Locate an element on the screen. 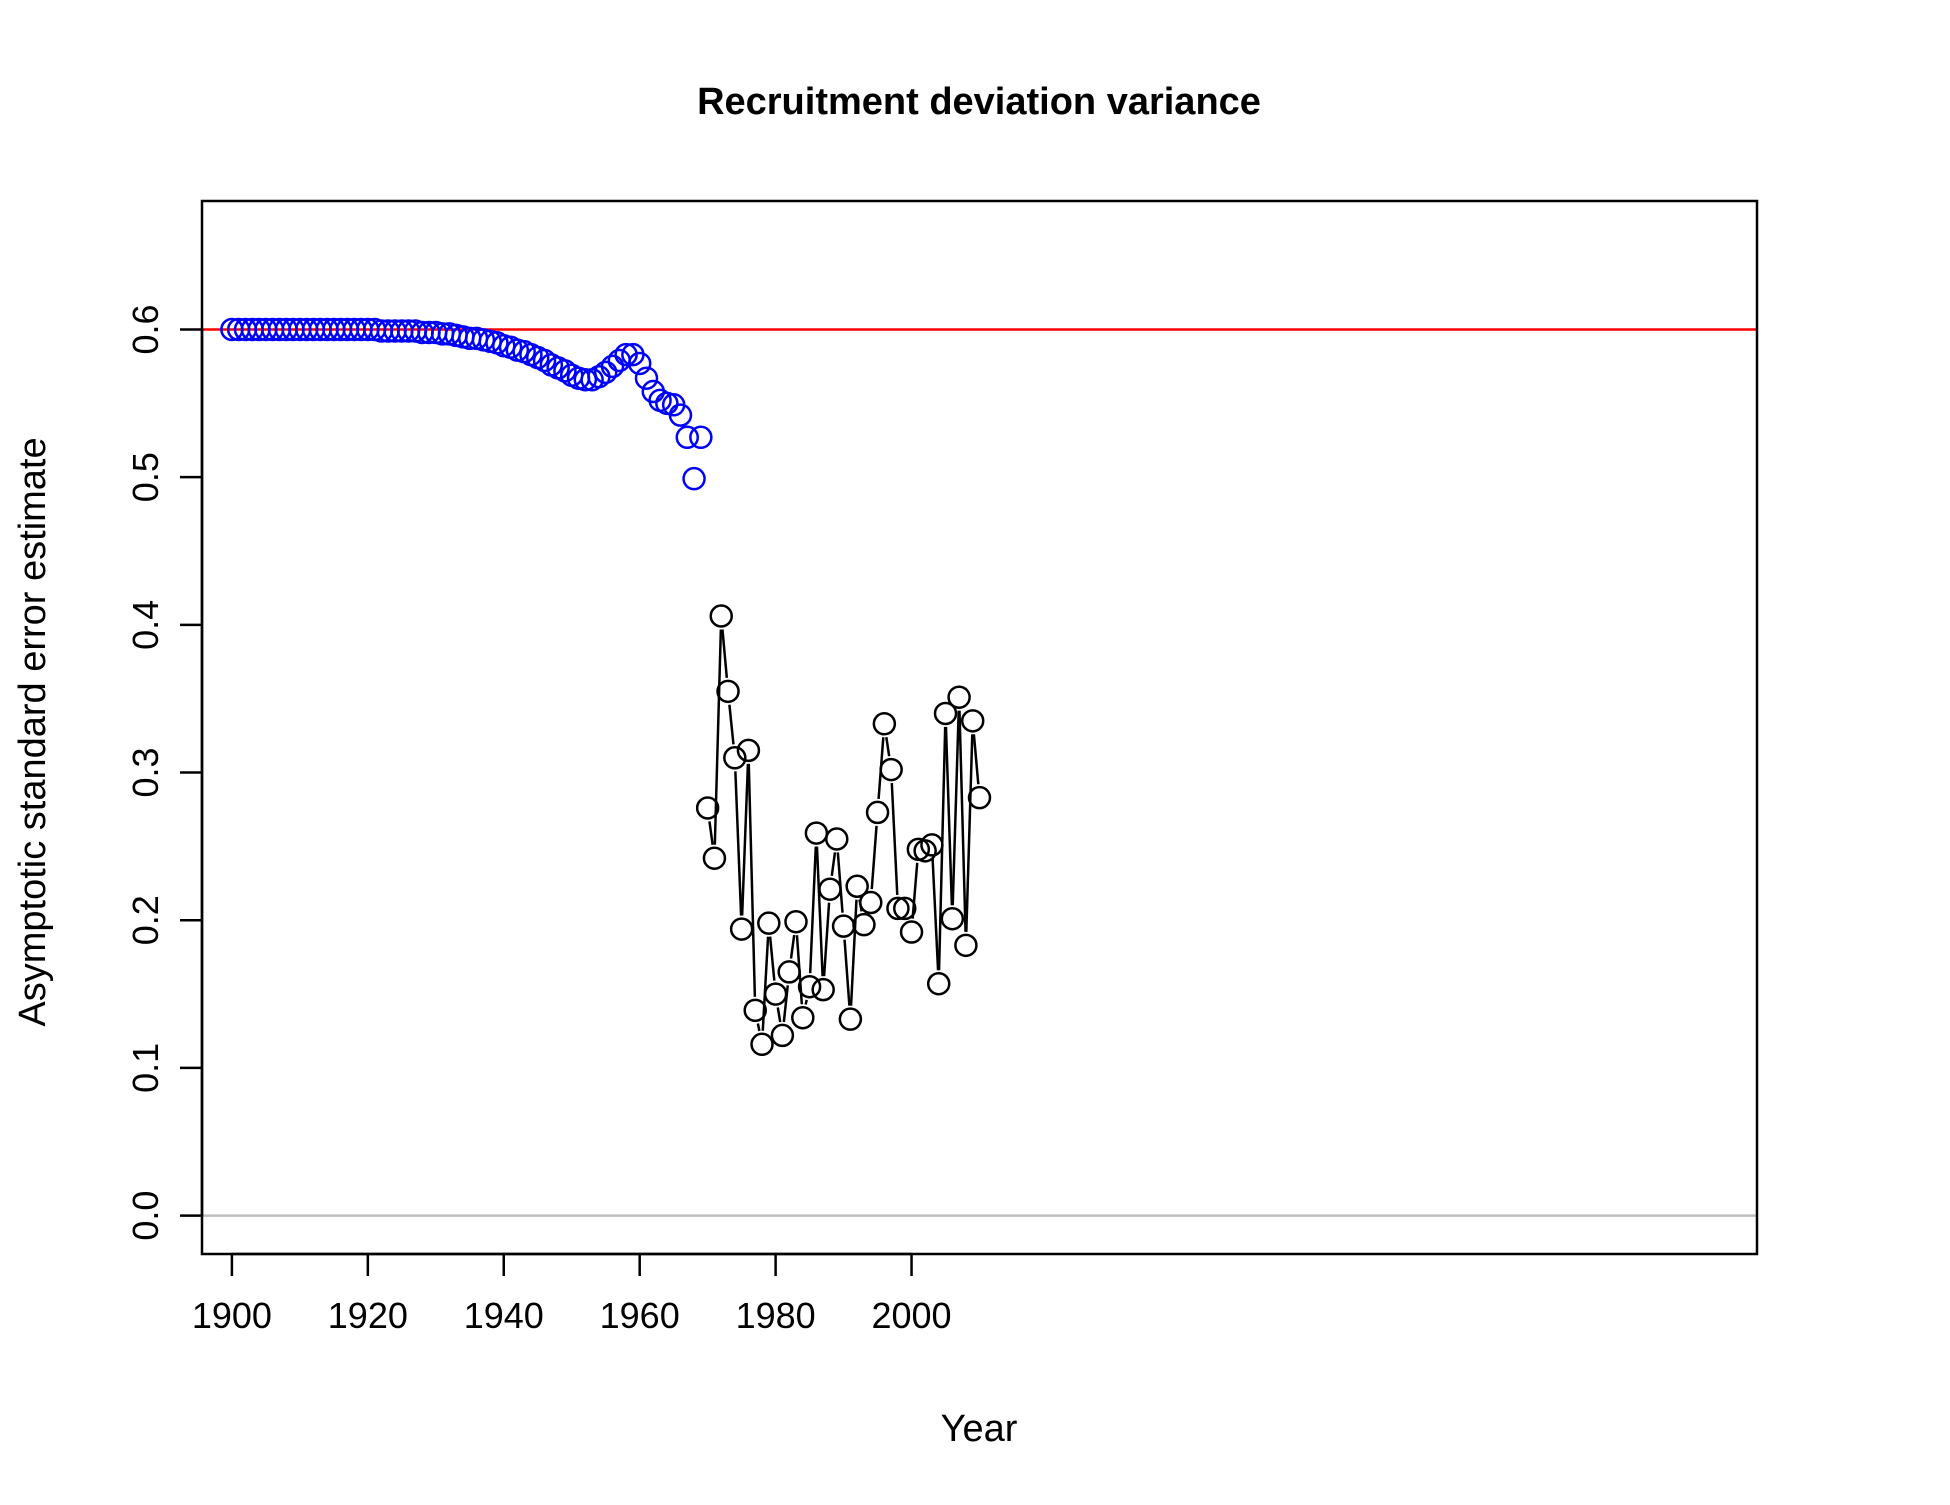 This screenshot has width=1950, height=1505. x-tick-label: 1960 is located at coordinates (640, 1315).